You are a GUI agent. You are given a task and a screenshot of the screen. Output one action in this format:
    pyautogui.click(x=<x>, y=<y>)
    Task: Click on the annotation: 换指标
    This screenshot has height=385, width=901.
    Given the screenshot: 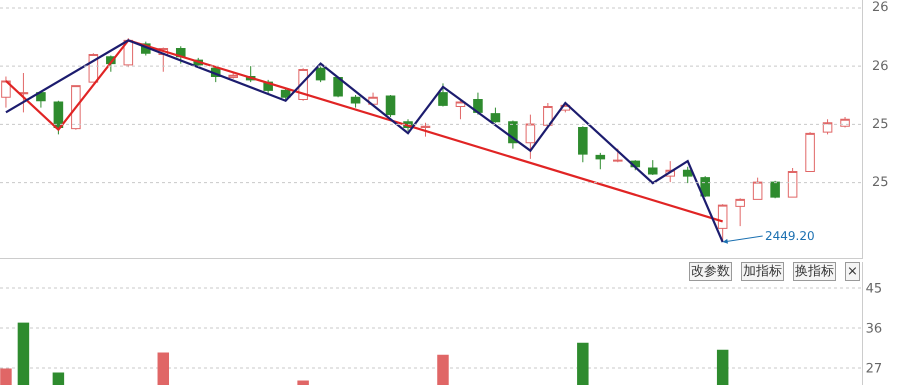 What is the action you would take?
    pyautogui.click(x=814, y=271)
    